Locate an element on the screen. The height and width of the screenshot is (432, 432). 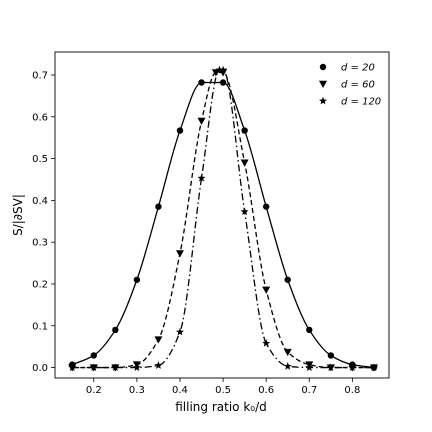
x-tick-label: 0.4 is located at coordinates (180, 390).